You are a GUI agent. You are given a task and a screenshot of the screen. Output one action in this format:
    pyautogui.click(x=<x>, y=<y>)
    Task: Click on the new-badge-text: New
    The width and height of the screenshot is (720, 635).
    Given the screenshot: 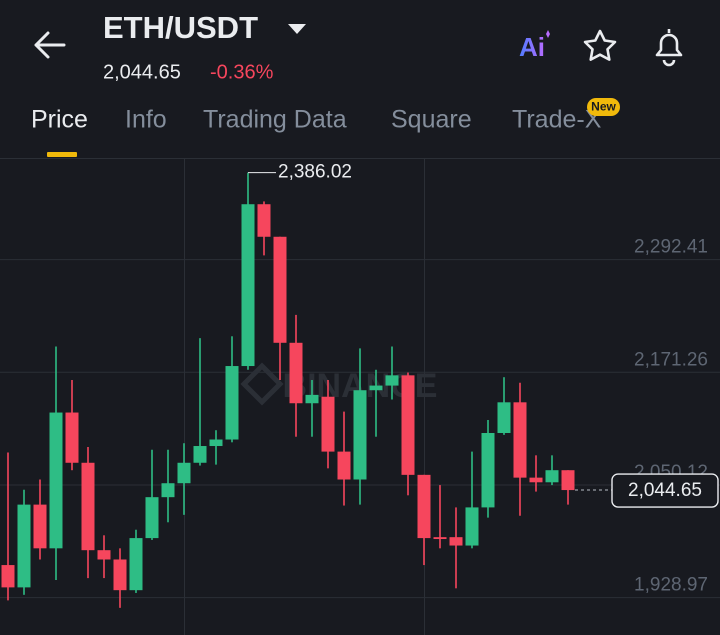 What is the action you would take?
    pyautogui.click(x=603, y=107)
    